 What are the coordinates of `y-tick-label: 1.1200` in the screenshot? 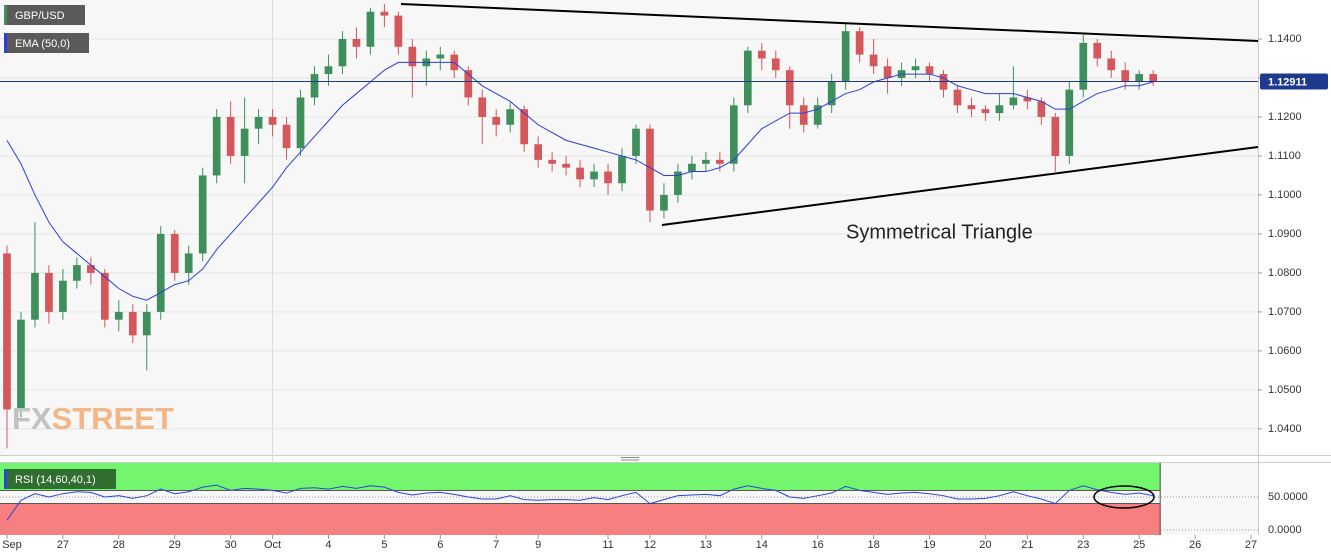 It's located at (1285, 117).